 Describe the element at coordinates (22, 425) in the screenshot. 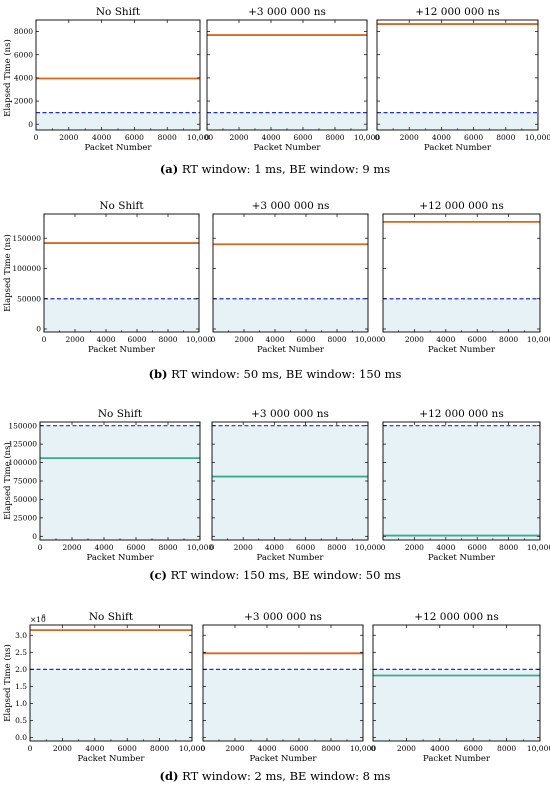

I see `y-tick-label: 150000` at that location.